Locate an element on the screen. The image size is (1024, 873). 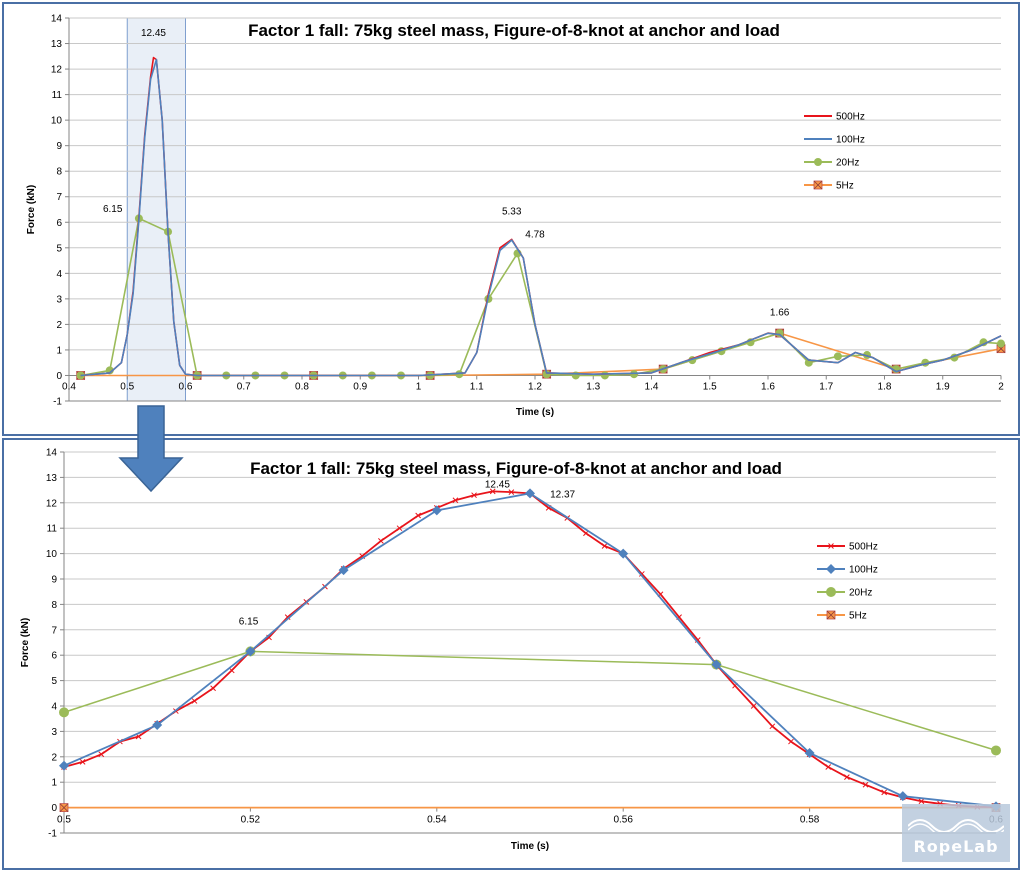
data-label: 5.33 is located at coordinates (512, 212).